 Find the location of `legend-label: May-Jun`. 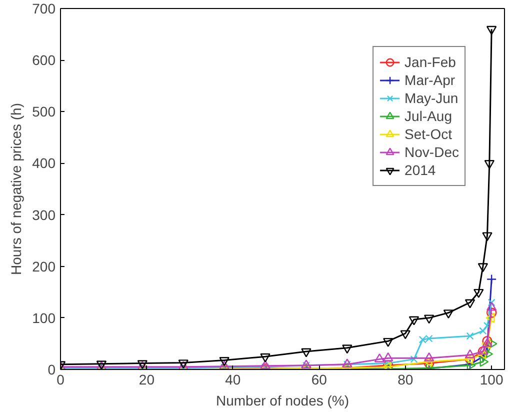

legend-label: May-Jun is located at coordinates (431, 98).